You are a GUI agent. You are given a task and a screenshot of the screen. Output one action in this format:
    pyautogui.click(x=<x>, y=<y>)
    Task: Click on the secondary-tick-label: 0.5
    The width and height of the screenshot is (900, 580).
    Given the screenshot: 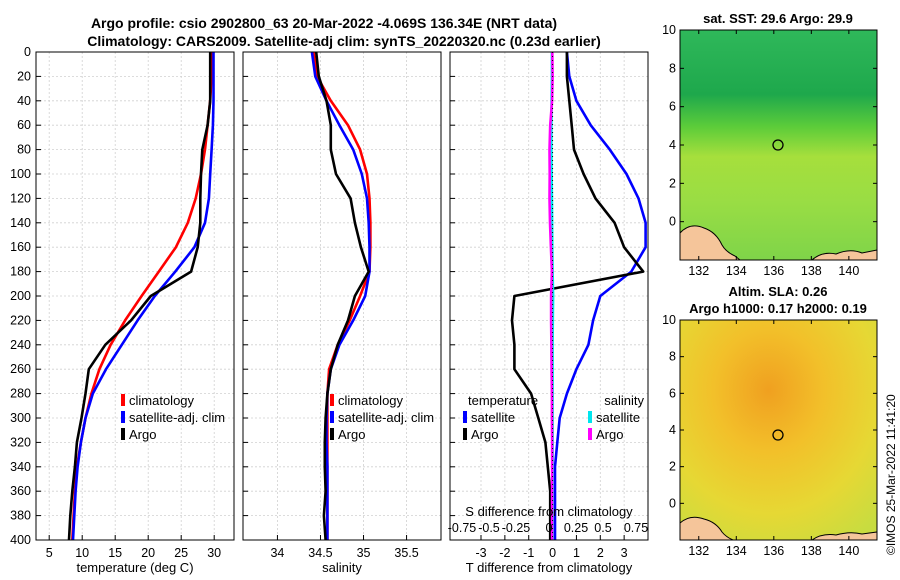 What is the action you would take?
    pyautogui.click(x=602, y=528)
    